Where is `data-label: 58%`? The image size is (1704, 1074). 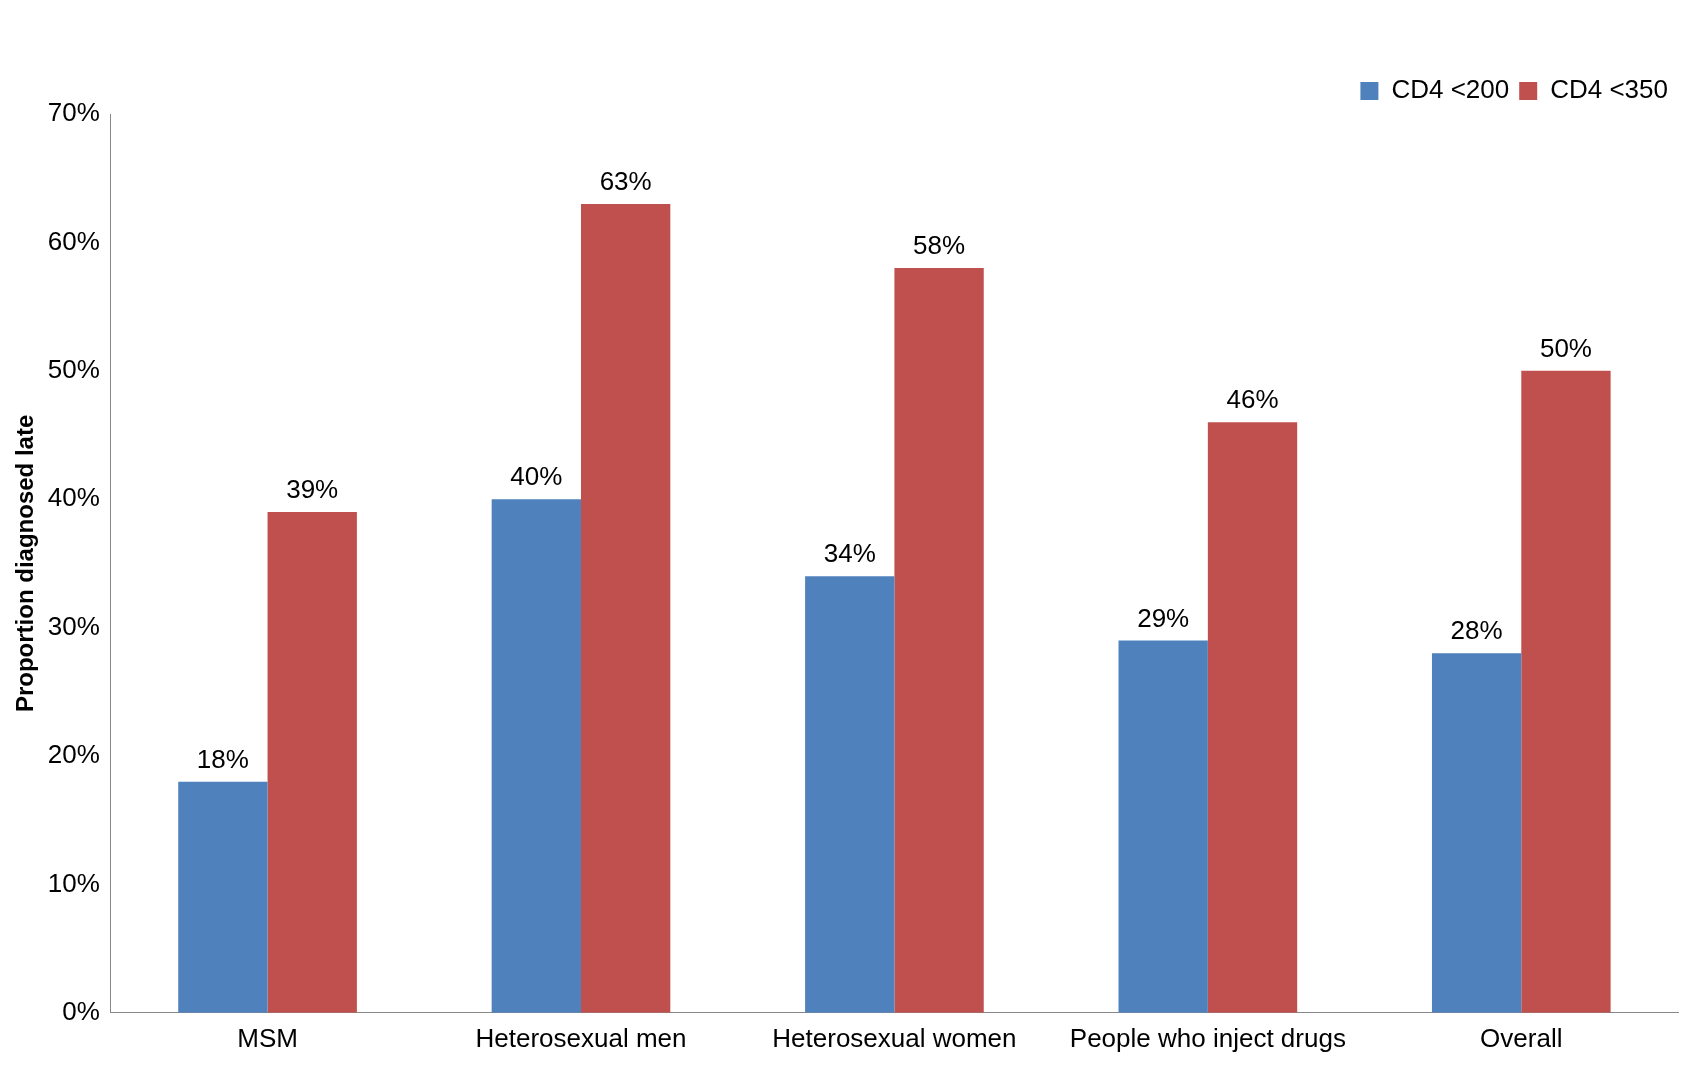 data-label: 58% is located at coordinates (939, 245).